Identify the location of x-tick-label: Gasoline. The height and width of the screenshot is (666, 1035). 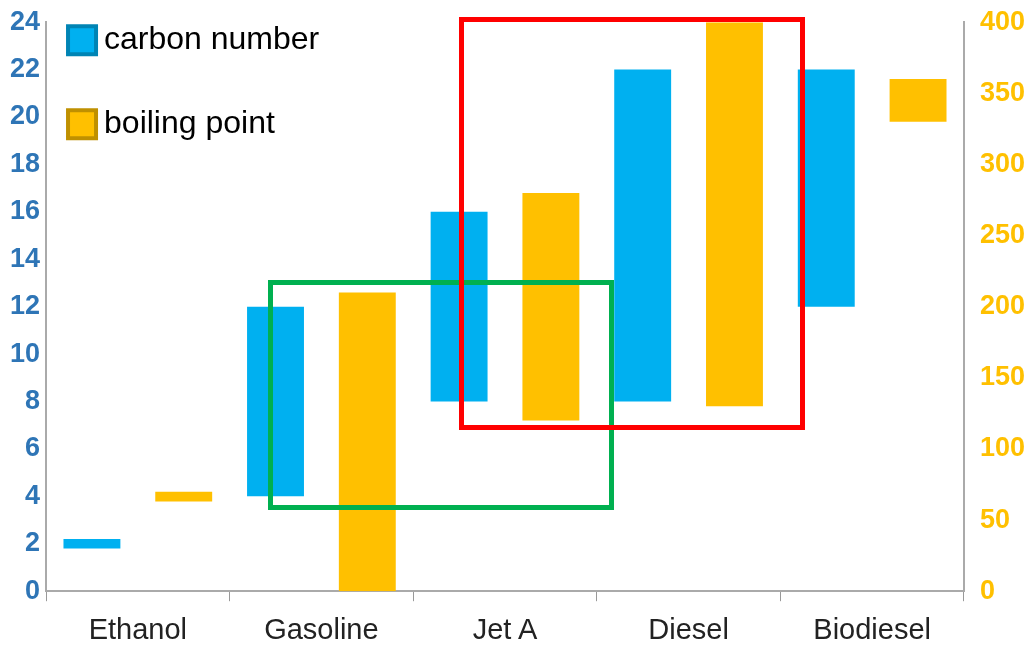
(321, 628).